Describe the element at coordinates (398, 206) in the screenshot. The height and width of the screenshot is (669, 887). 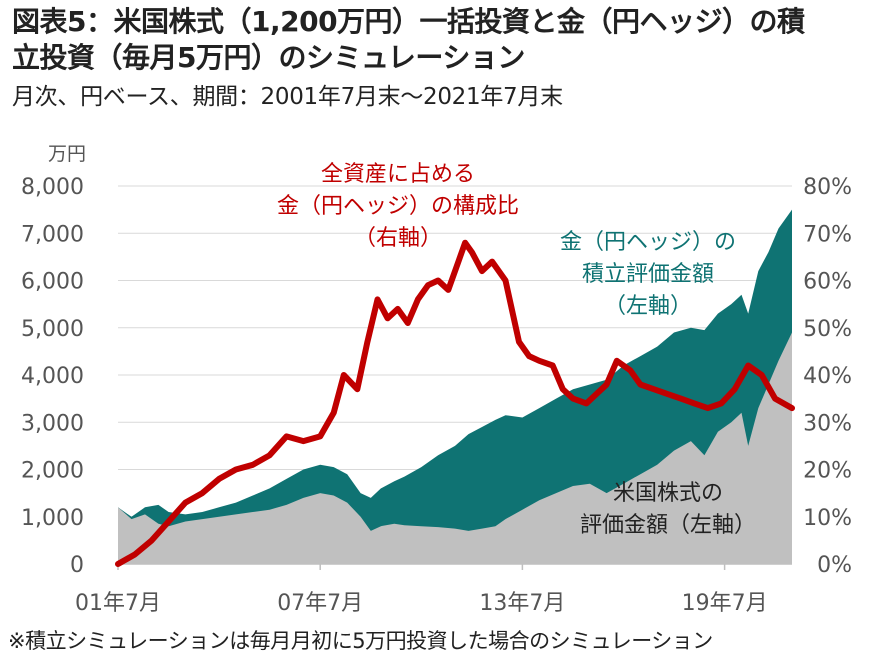
I see `gold-share-label: 金（円ヘッジ）の構成比` at that location.